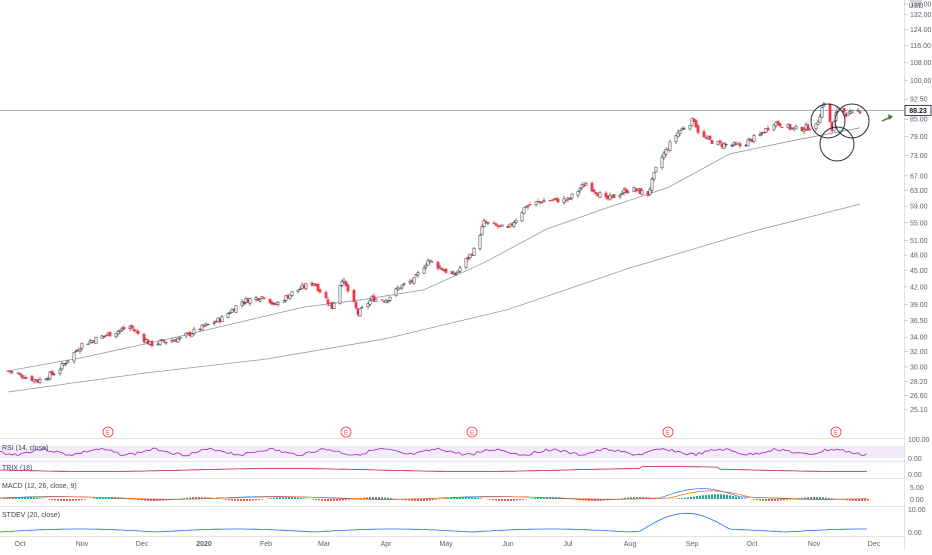  What do you see at coordinates (921, 15) in the screenshot?
I see `price-tick-label: 132.00` at bounding box center [921, 15].